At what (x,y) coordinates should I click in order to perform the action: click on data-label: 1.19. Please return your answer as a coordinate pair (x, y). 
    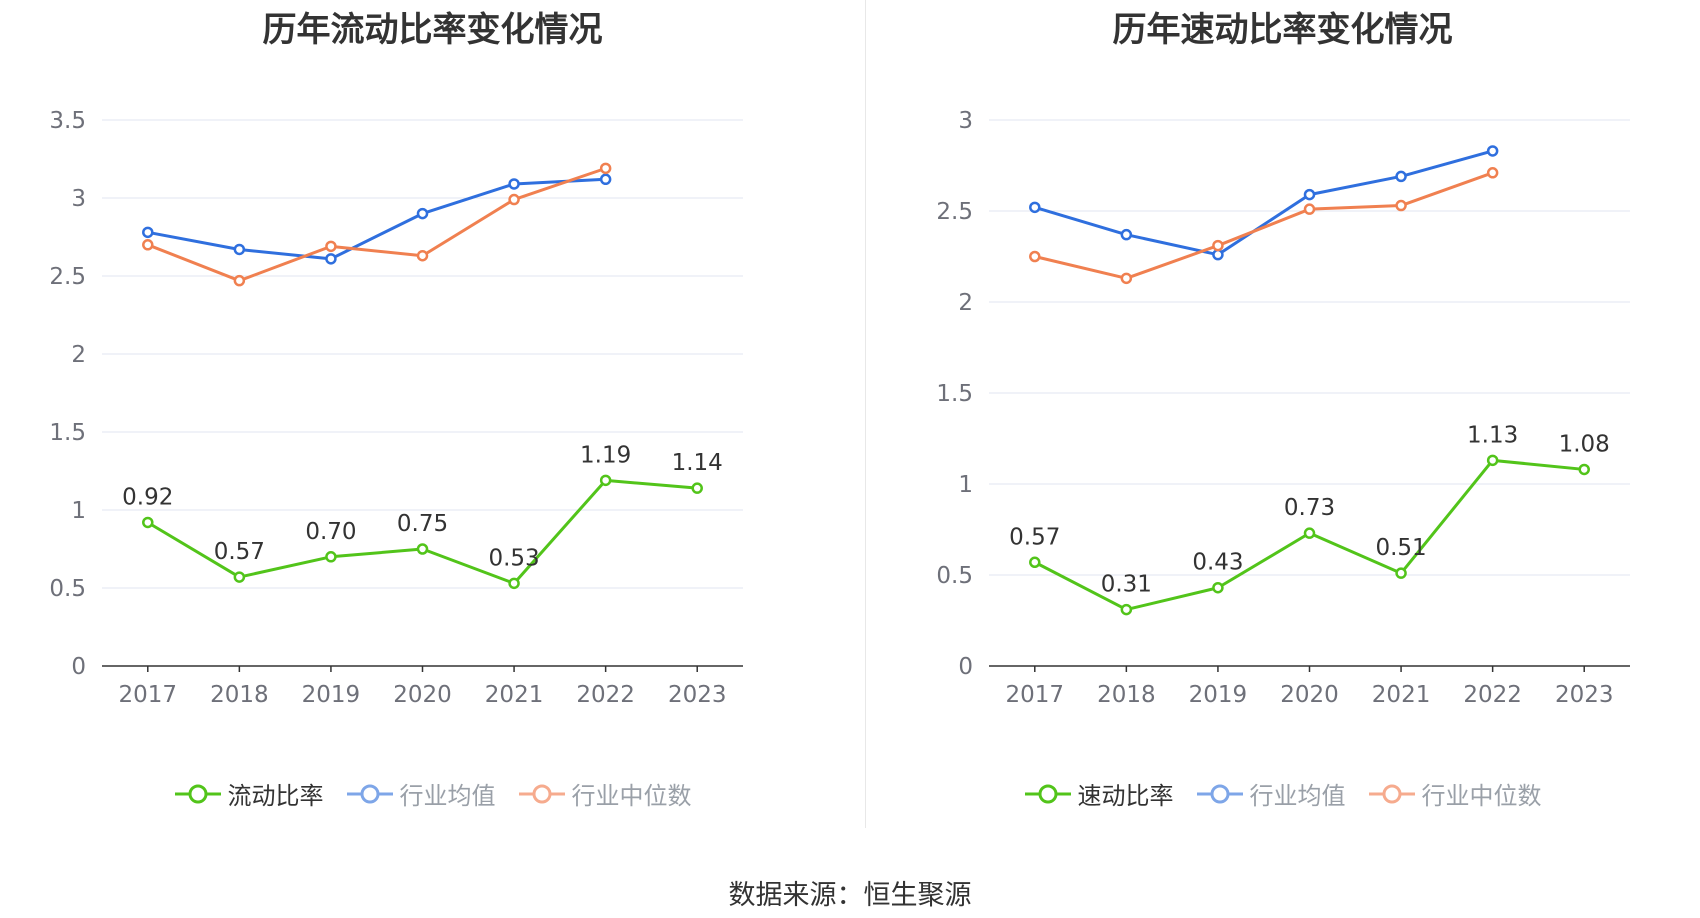
    Looking at the image, I should click on (605, 455).